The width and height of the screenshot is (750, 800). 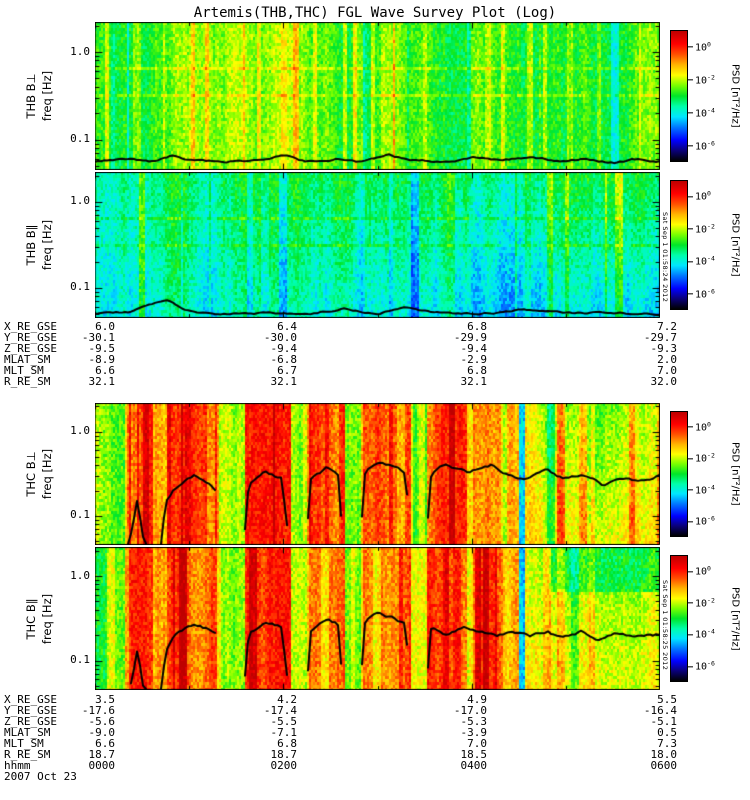 What do you see at coordinates (31, 96) in the screenshot?
I see `panel-name-label: THB B⊥` at bounding box center [31, 96].